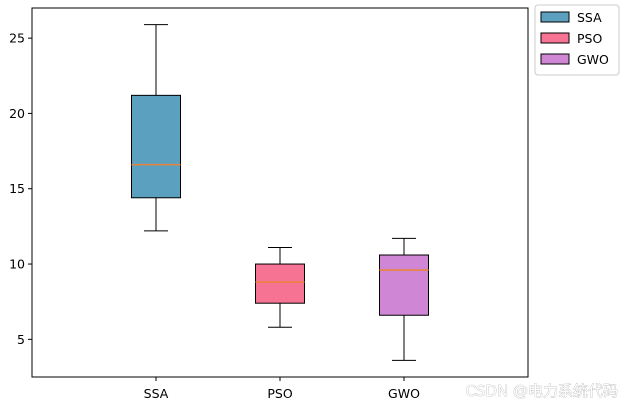 Image resolution: width=633 pixels, height=408 pixels. I want to click on box-gwo, so click(404, 299).